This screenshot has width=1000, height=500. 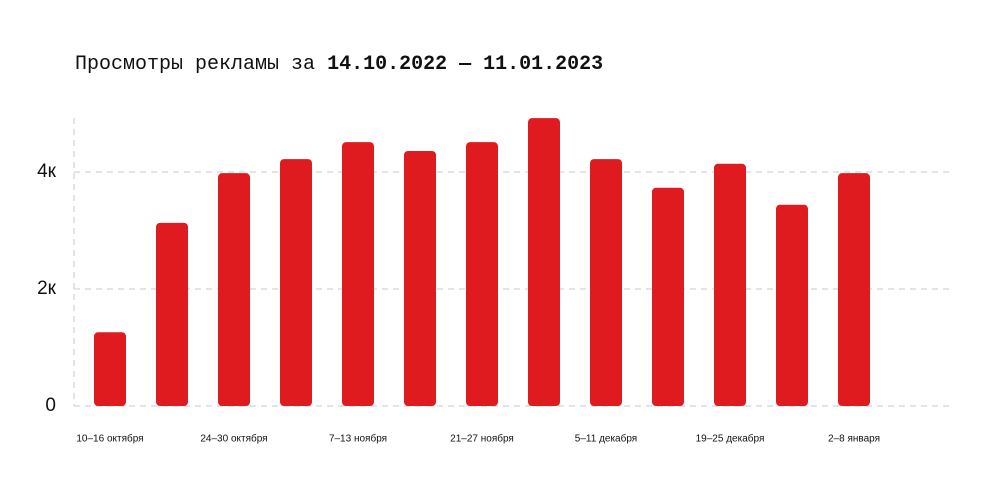 What do you see at coordinates (465, 64) in the screenshot?
I see `title-period: 14.10.2022 — 11.01.2023` at bounding box center [465, 64].